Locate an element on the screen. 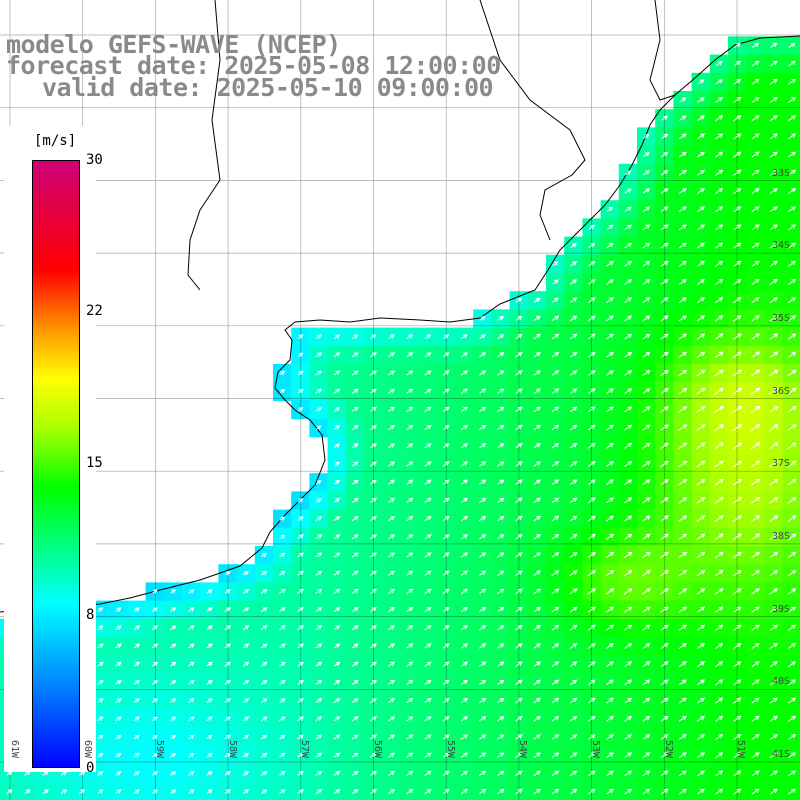  lon-label-54w: 54W is located at coordinates (522, 749).